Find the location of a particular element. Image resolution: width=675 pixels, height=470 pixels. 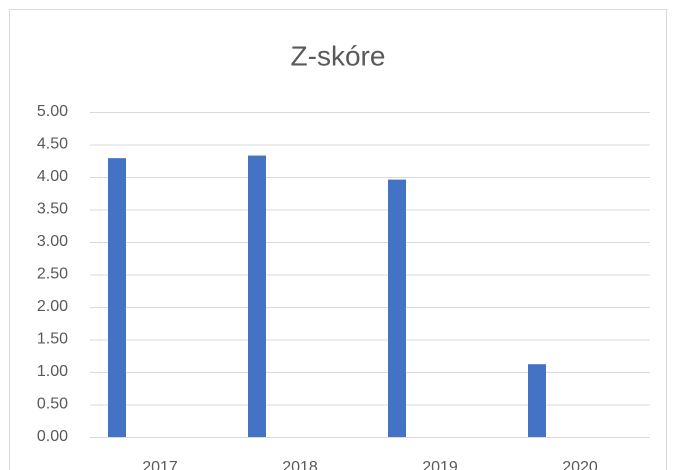

y-tick-label: 0.50 is located at coordinates (52, 404).